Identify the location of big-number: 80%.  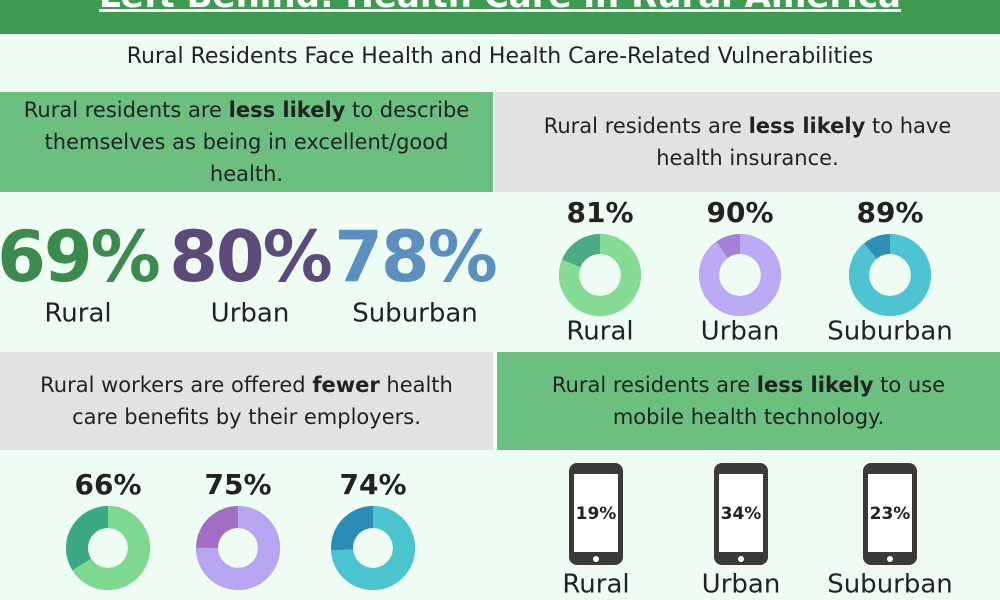
(250, 257).